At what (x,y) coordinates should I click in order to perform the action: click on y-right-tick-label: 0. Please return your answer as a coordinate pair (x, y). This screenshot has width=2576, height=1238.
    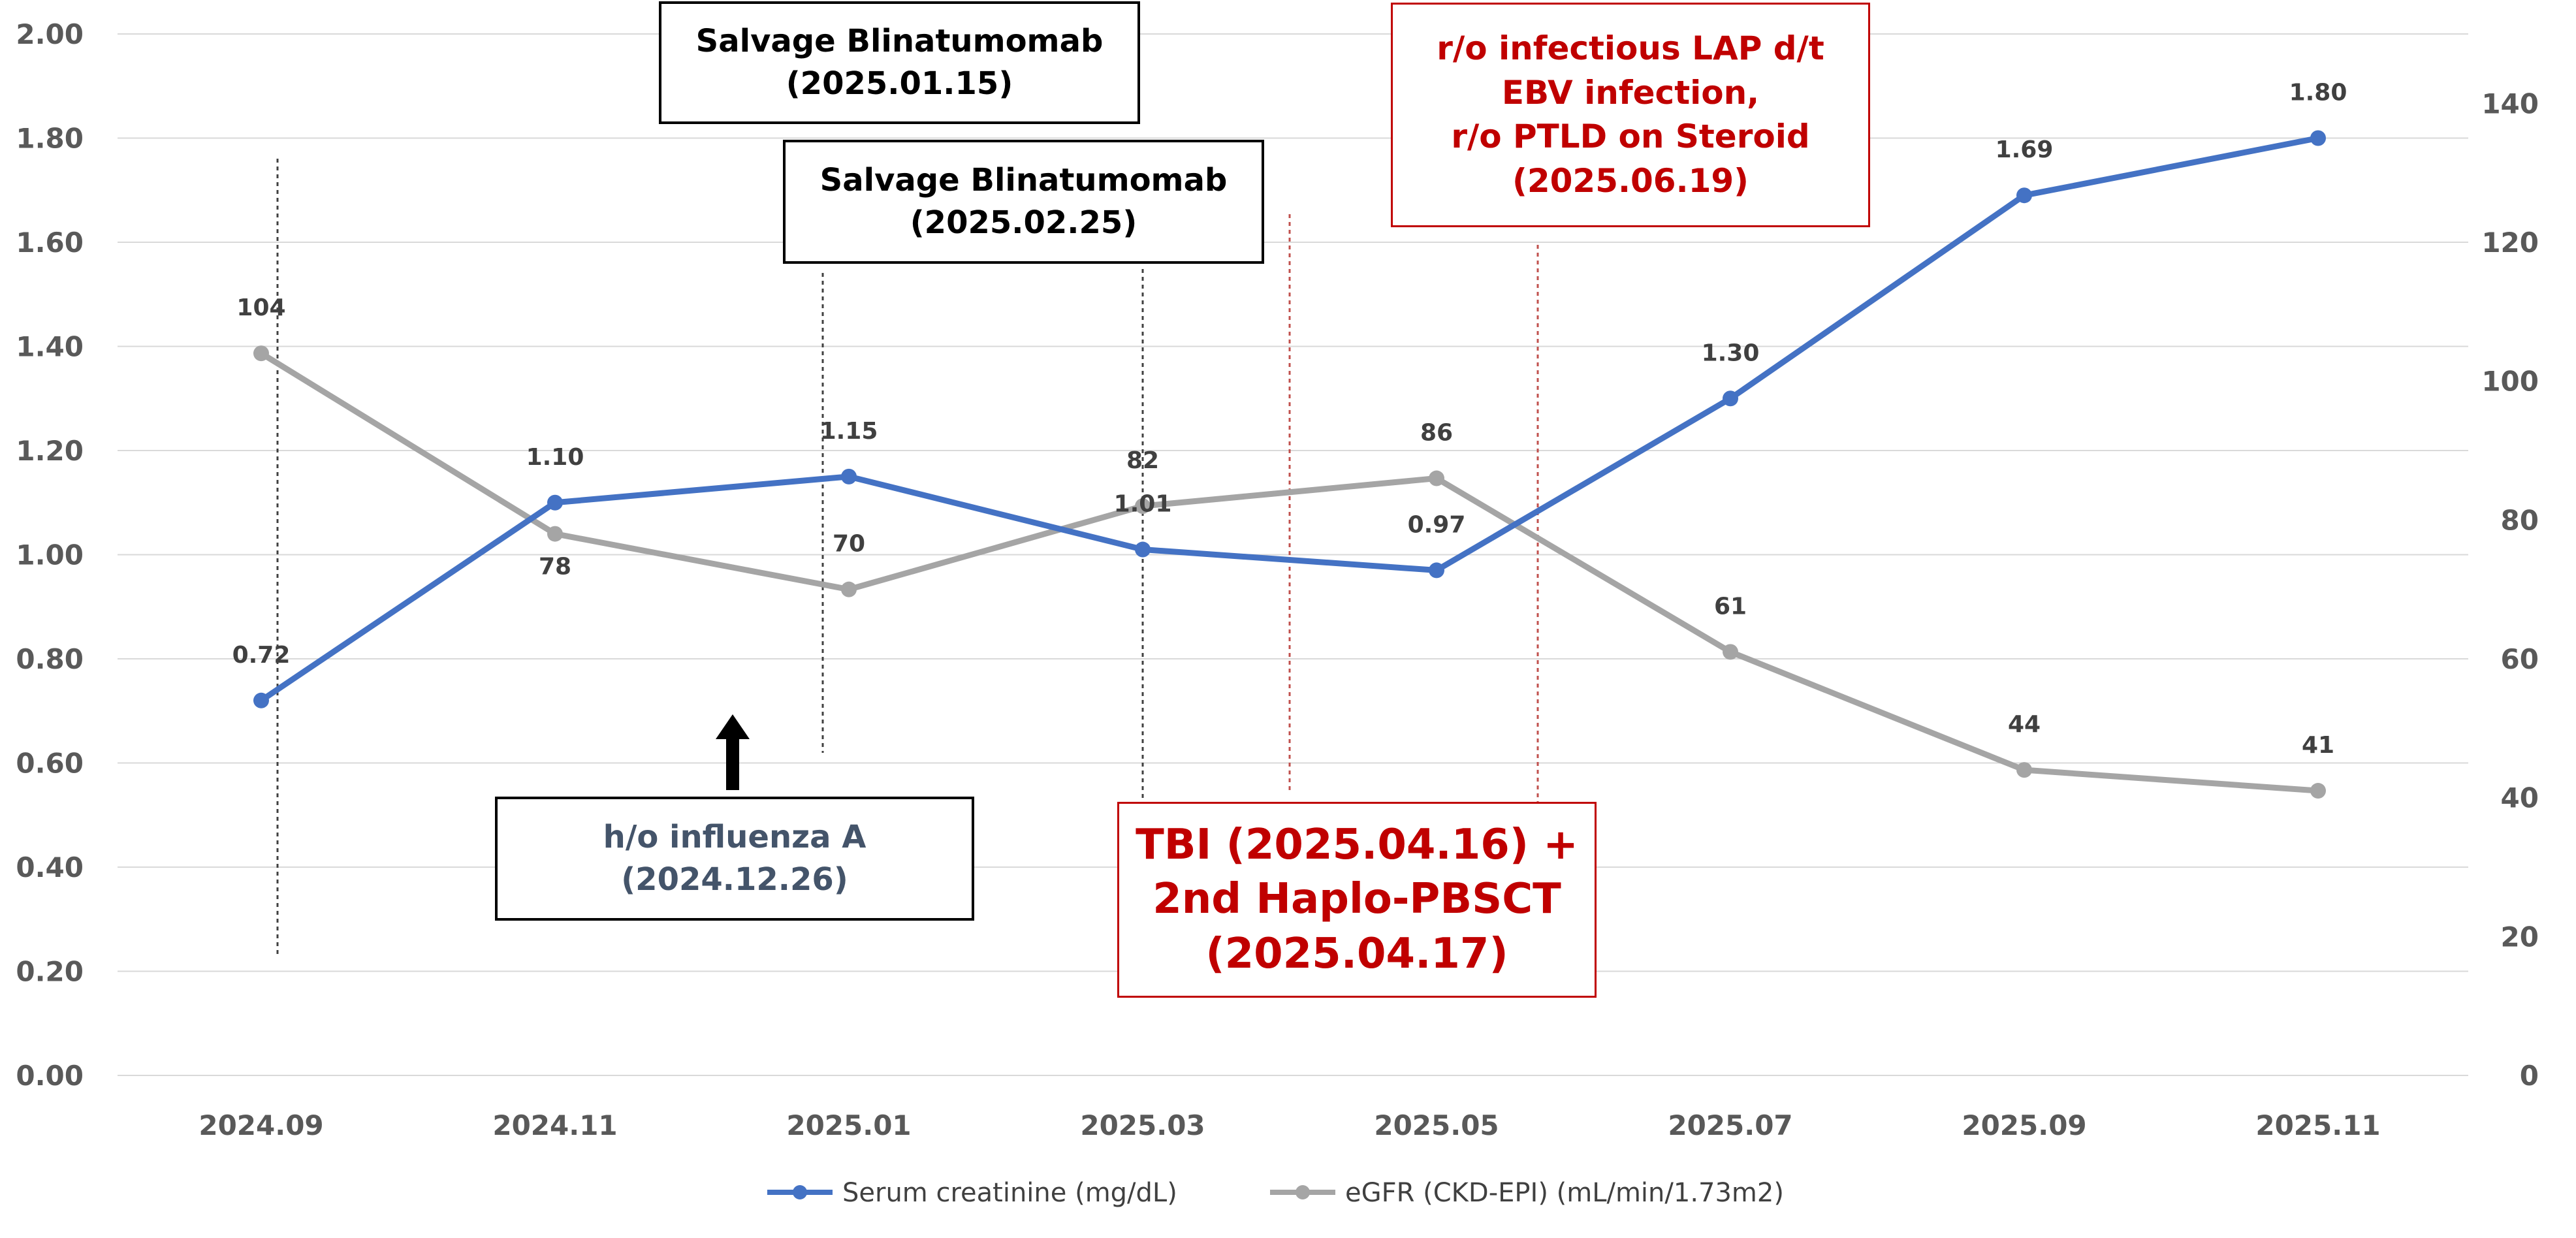
    Looking at the image, I should click on (2530, 1076).